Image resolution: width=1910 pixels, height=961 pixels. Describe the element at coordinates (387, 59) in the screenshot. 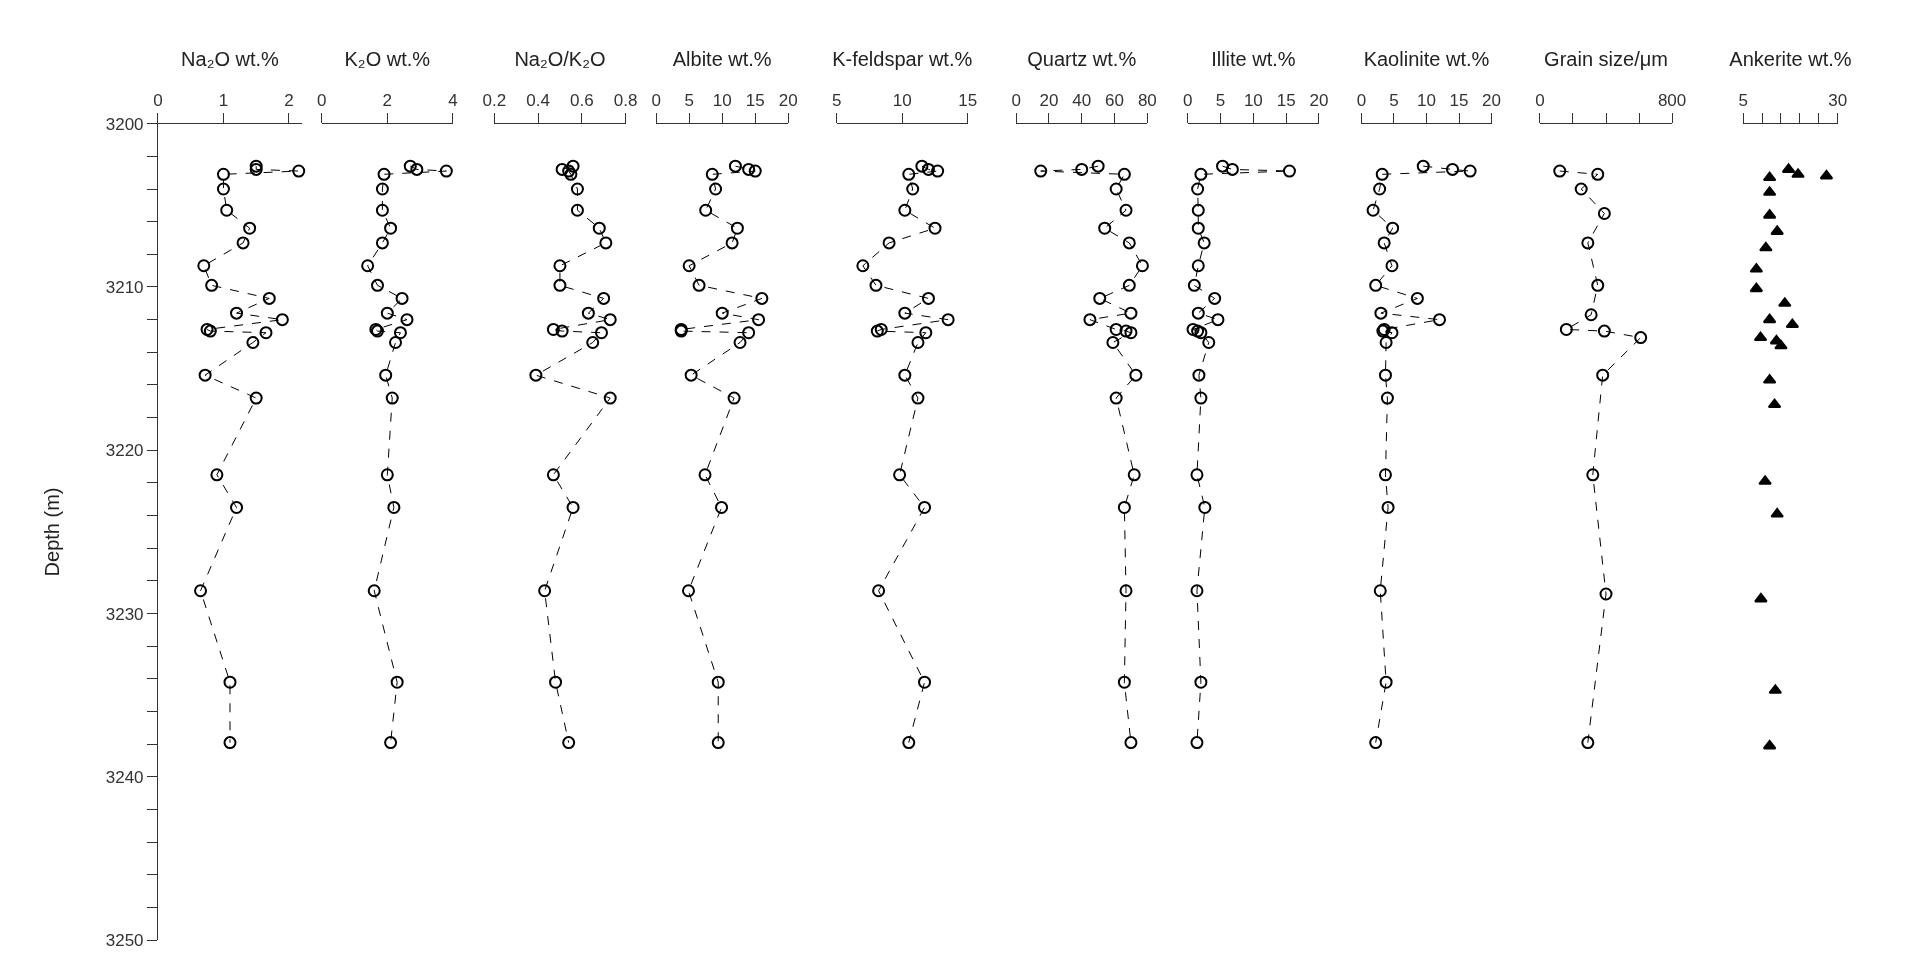

I see `x-axis-title: K₂O wt.%` at that location.